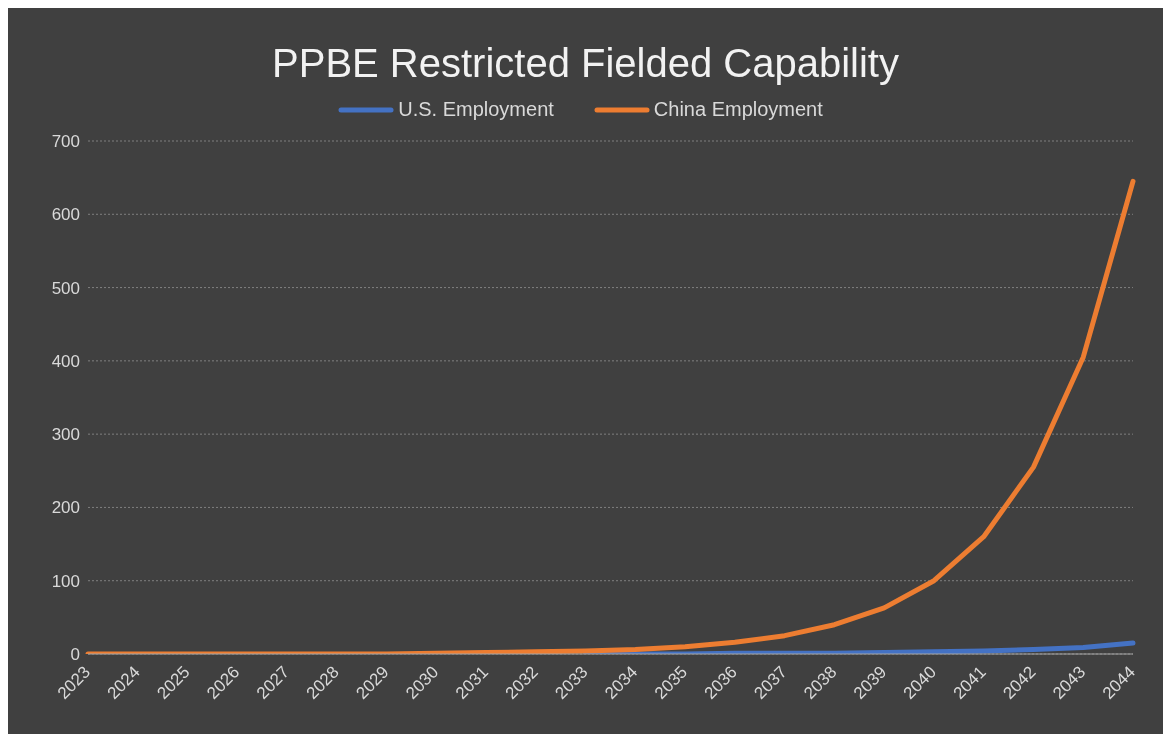 The height and width of the screenshot is (742, 1171). Describe the element at coordinates (65, 215) in the screenshot. I see `y-tick-label: 600` at that location.